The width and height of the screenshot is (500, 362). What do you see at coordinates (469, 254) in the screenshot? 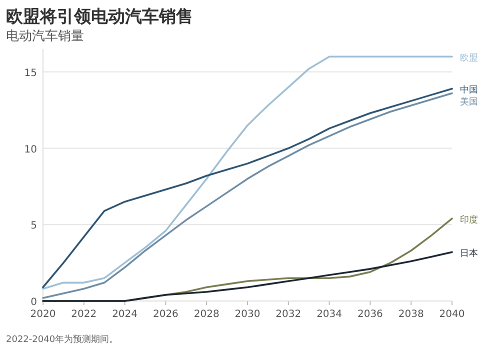
I see `series-label: 日本` at bounding box center [469, 254].